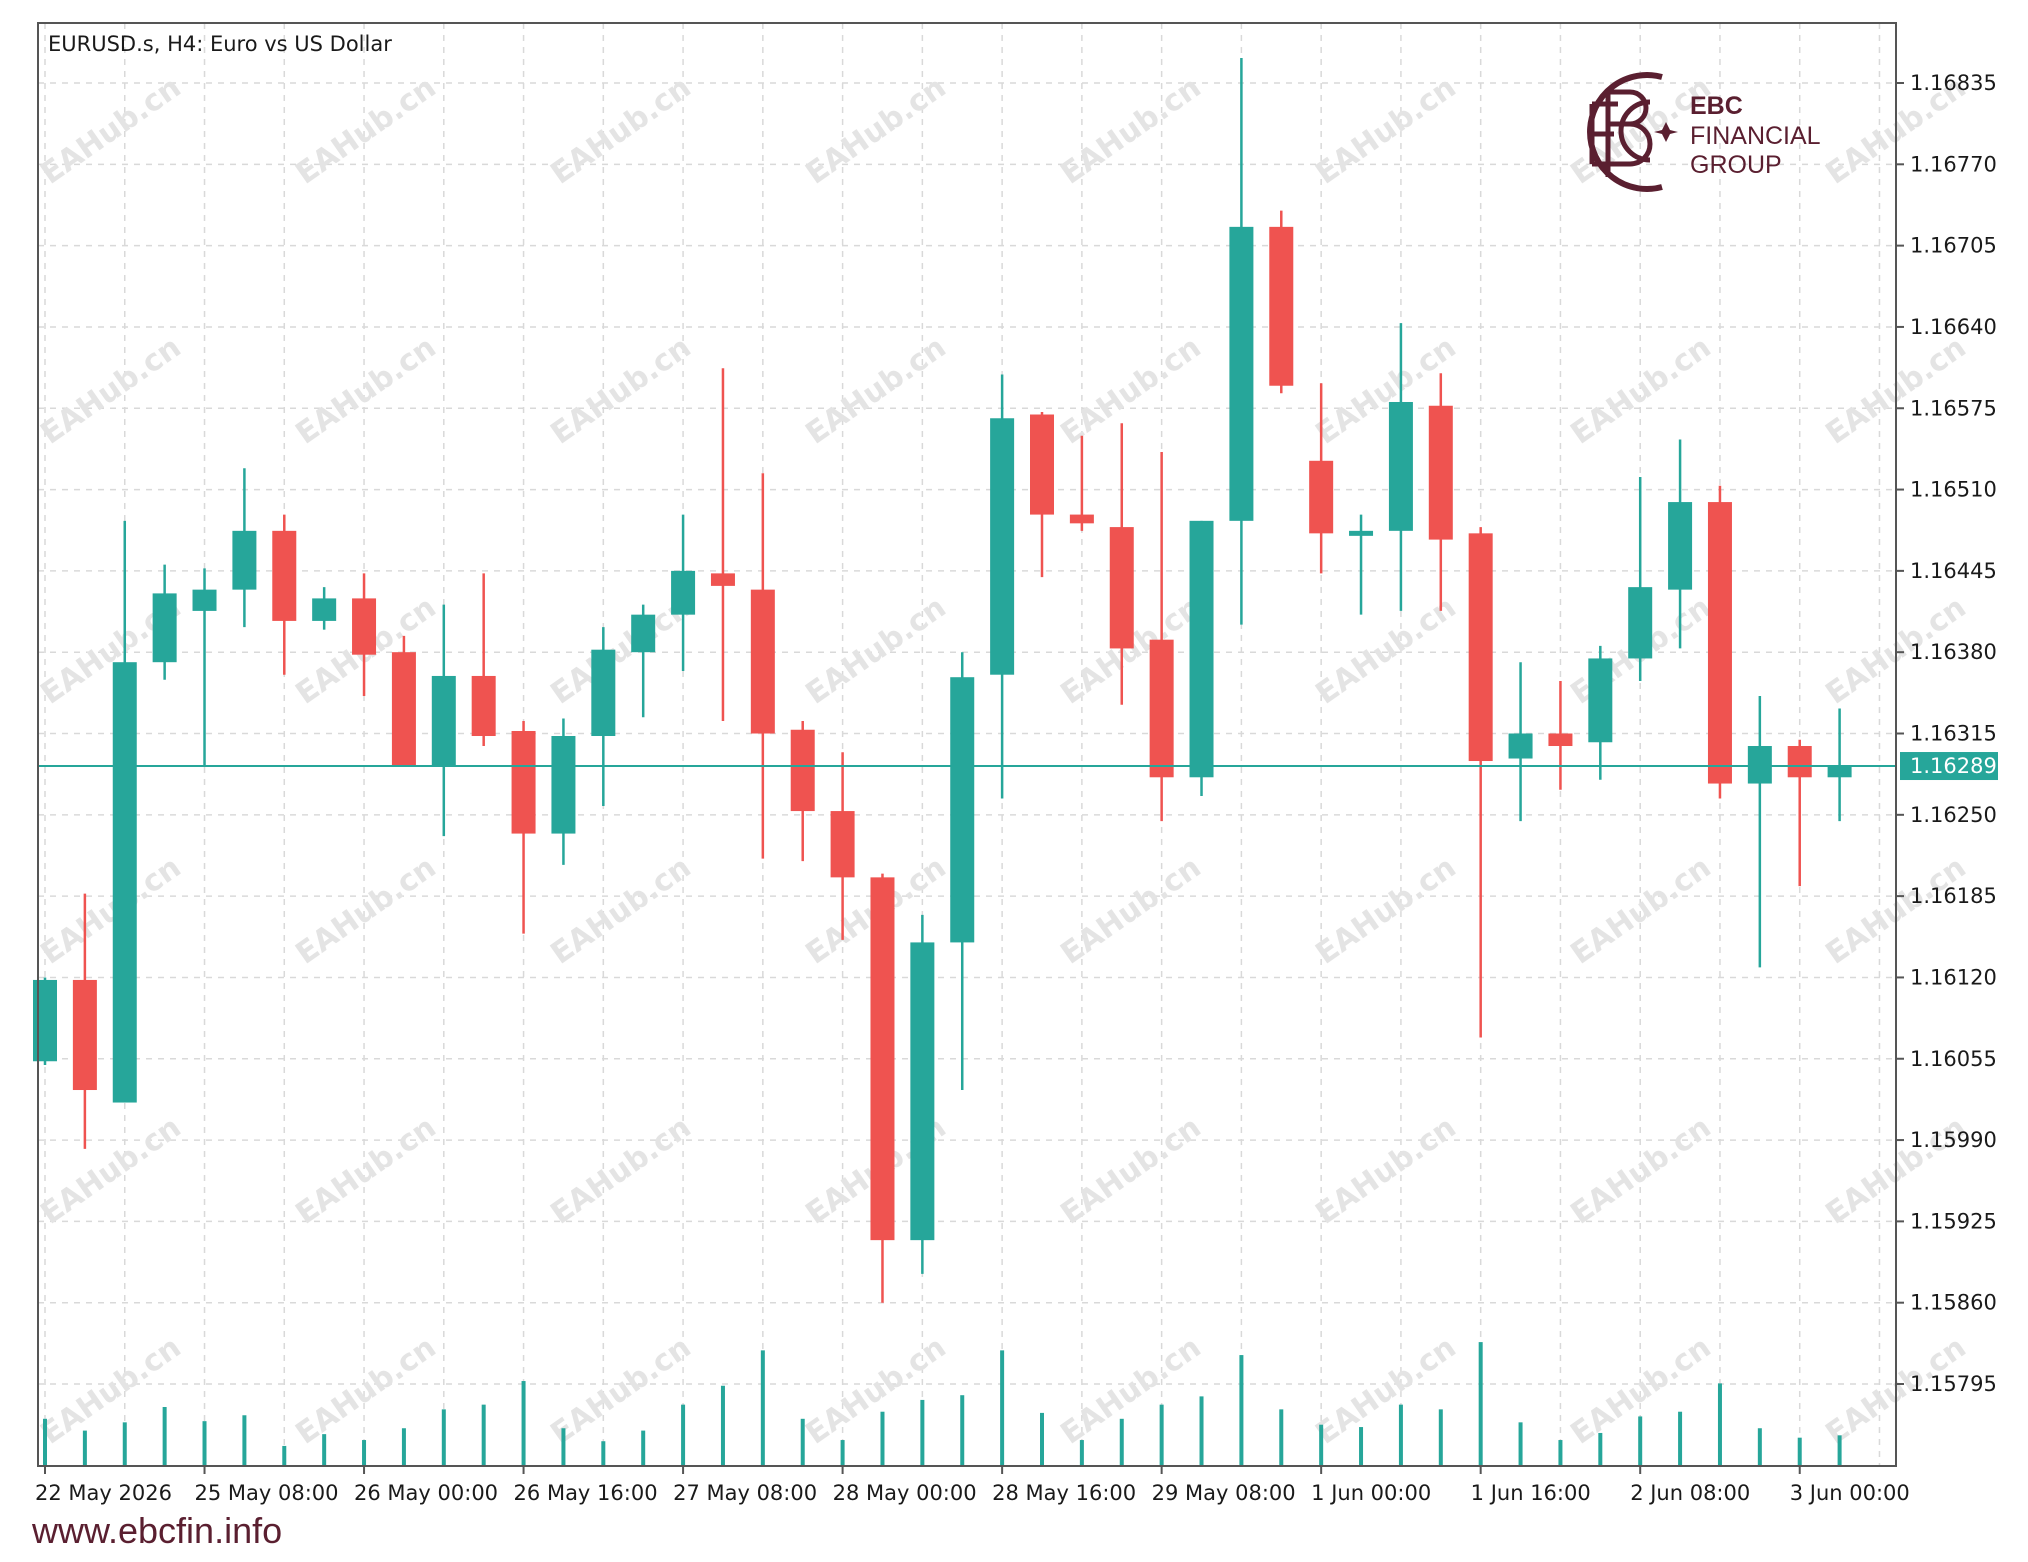  What do you see at coordinates (1953, 1059) in the screenshot?
I see `y-tick-label: 1.16055` at bounding box center [1953, 1059].